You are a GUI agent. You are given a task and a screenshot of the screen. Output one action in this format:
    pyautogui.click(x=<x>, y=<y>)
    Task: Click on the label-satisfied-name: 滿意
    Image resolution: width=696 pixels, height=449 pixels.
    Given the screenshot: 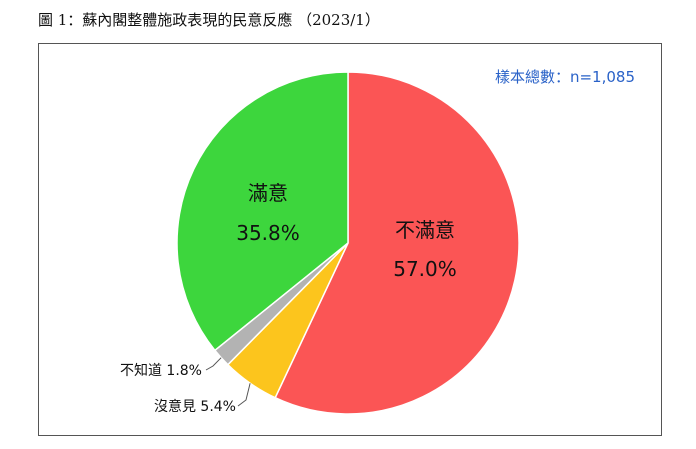 What is the action you would take?
    pyautogui.click(x=268, y=193)
    